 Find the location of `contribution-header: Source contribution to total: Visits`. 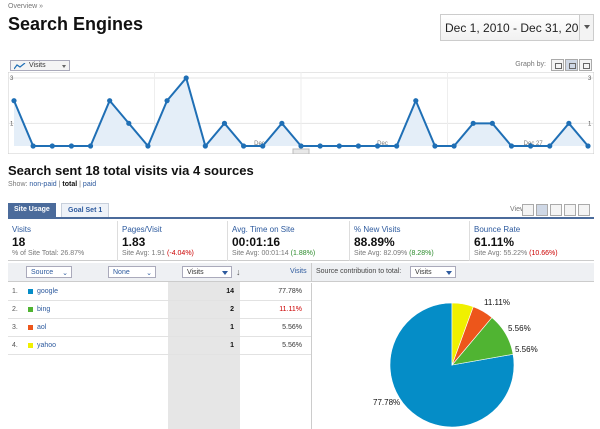

contribution-header: Source contribution to total: Visits is located at coordinates (452, 272).